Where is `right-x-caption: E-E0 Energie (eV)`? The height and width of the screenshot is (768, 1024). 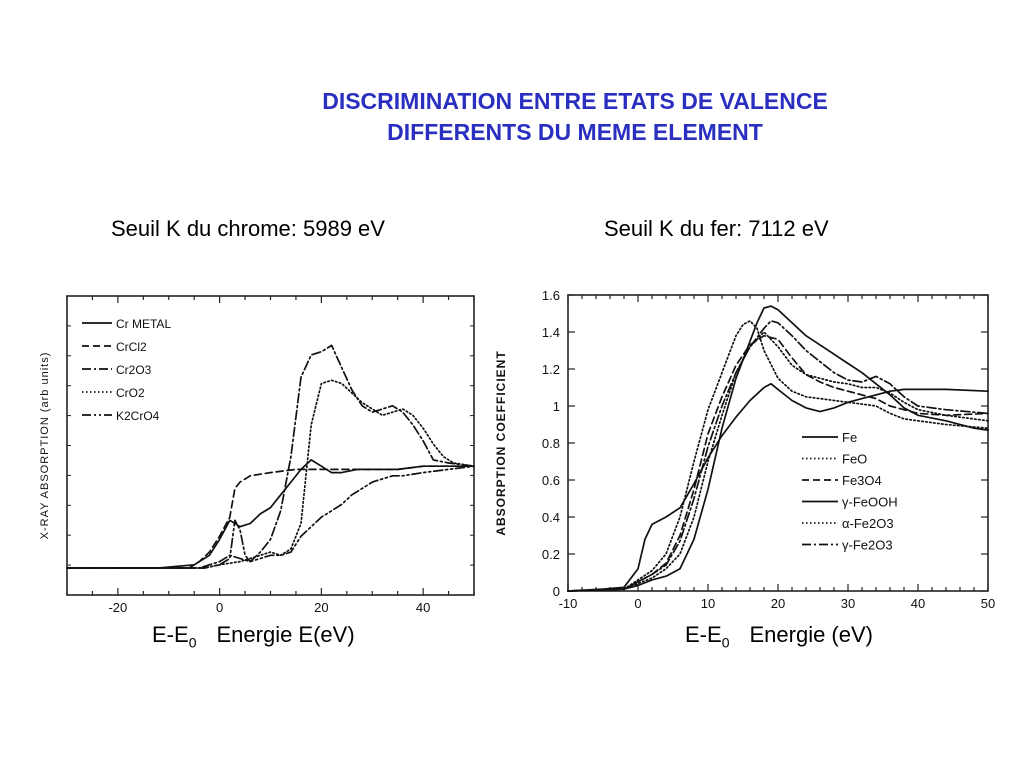 right-x-caption: E-E0 Energie (eV) is located at coordinates (779, 636).